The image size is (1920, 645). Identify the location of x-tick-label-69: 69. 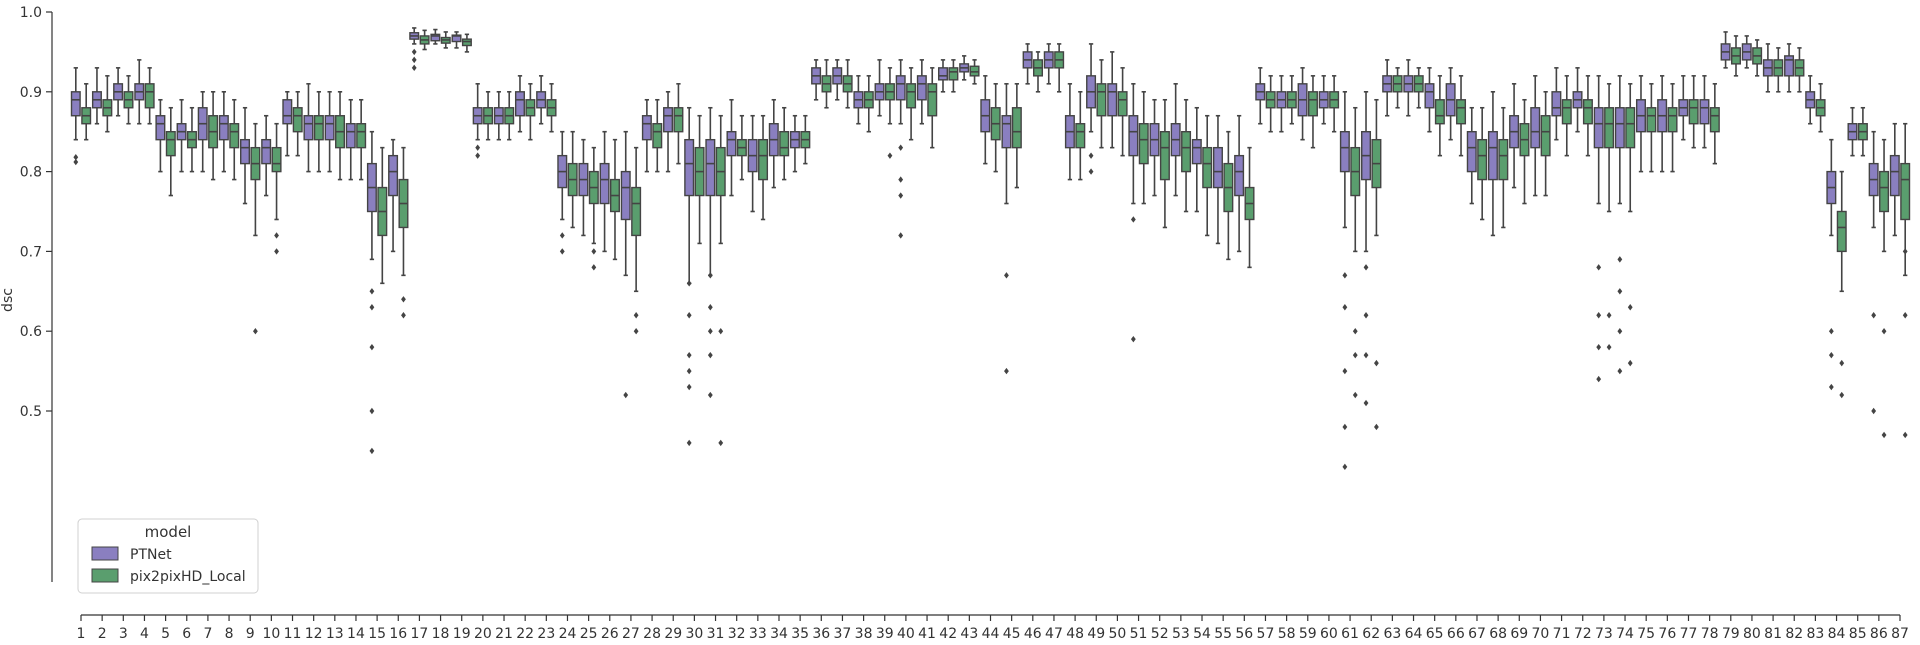
(1519, 634).